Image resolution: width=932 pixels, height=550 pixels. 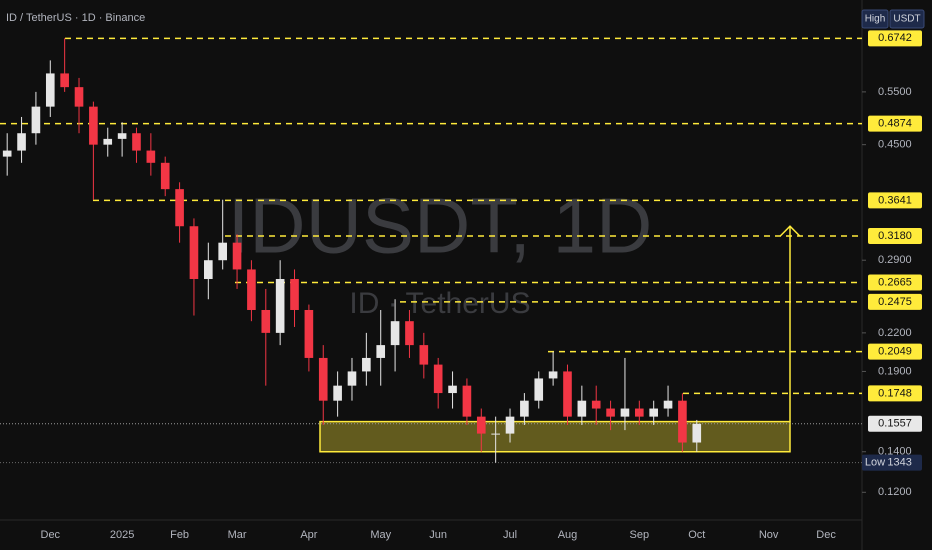 I want to click on x-tick-label: Nov, so click(x=769, y=535).